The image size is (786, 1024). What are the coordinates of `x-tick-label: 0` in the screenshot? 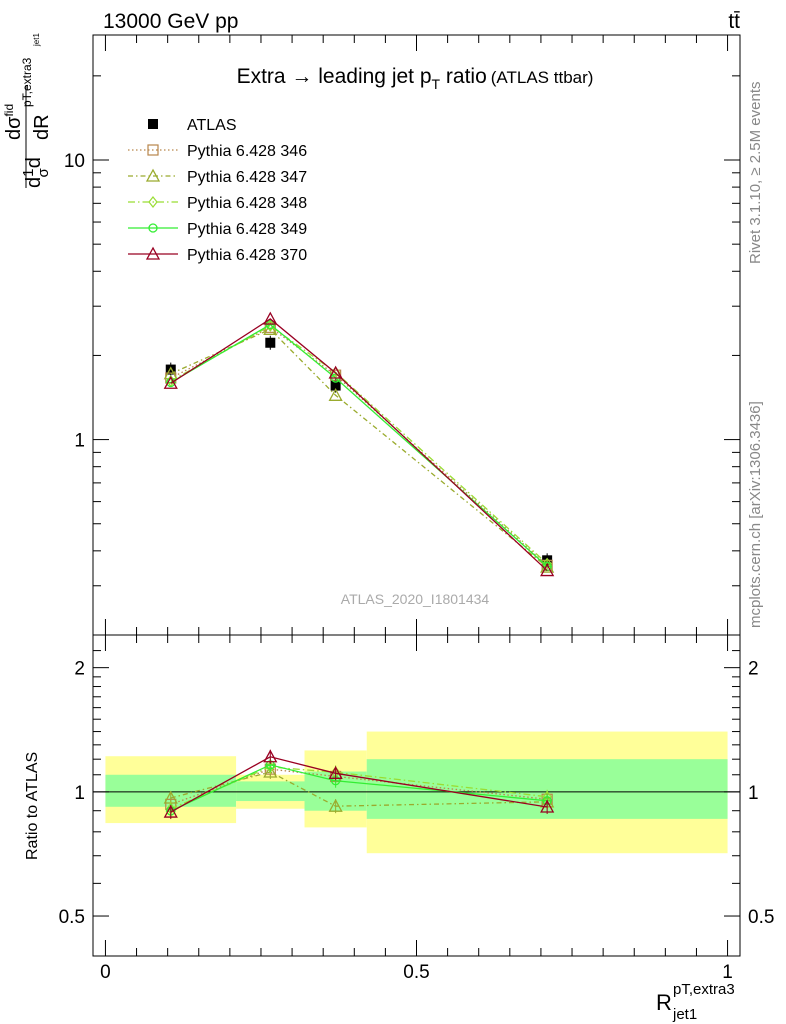 It's located at (105, 972).